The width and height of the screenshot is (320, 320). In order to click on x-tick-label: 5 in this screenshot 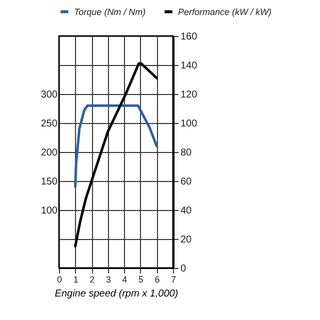, I will do `click(141, 279)`.